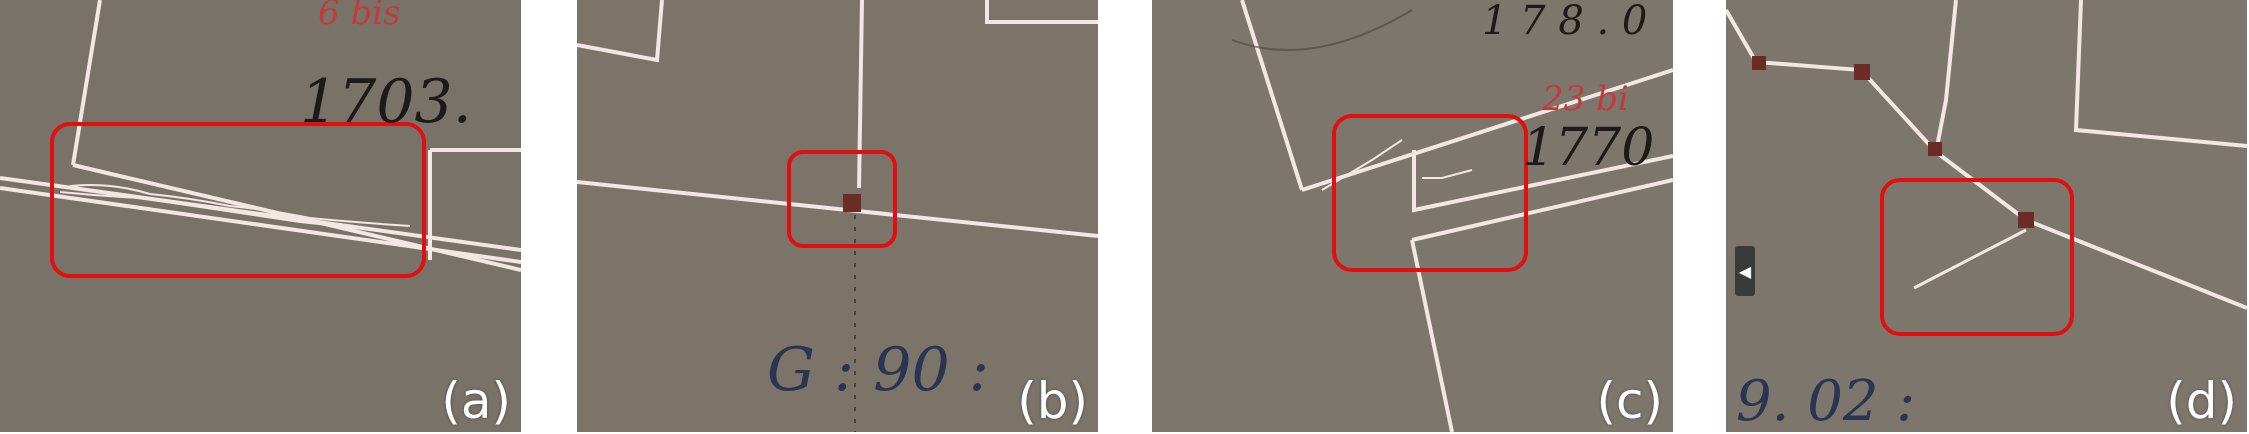  What do you see at coordinates (1825, 400) in the screenshot?
I see `blue-ink-text: 9. 02 :` at bounding box center [1825, 400].